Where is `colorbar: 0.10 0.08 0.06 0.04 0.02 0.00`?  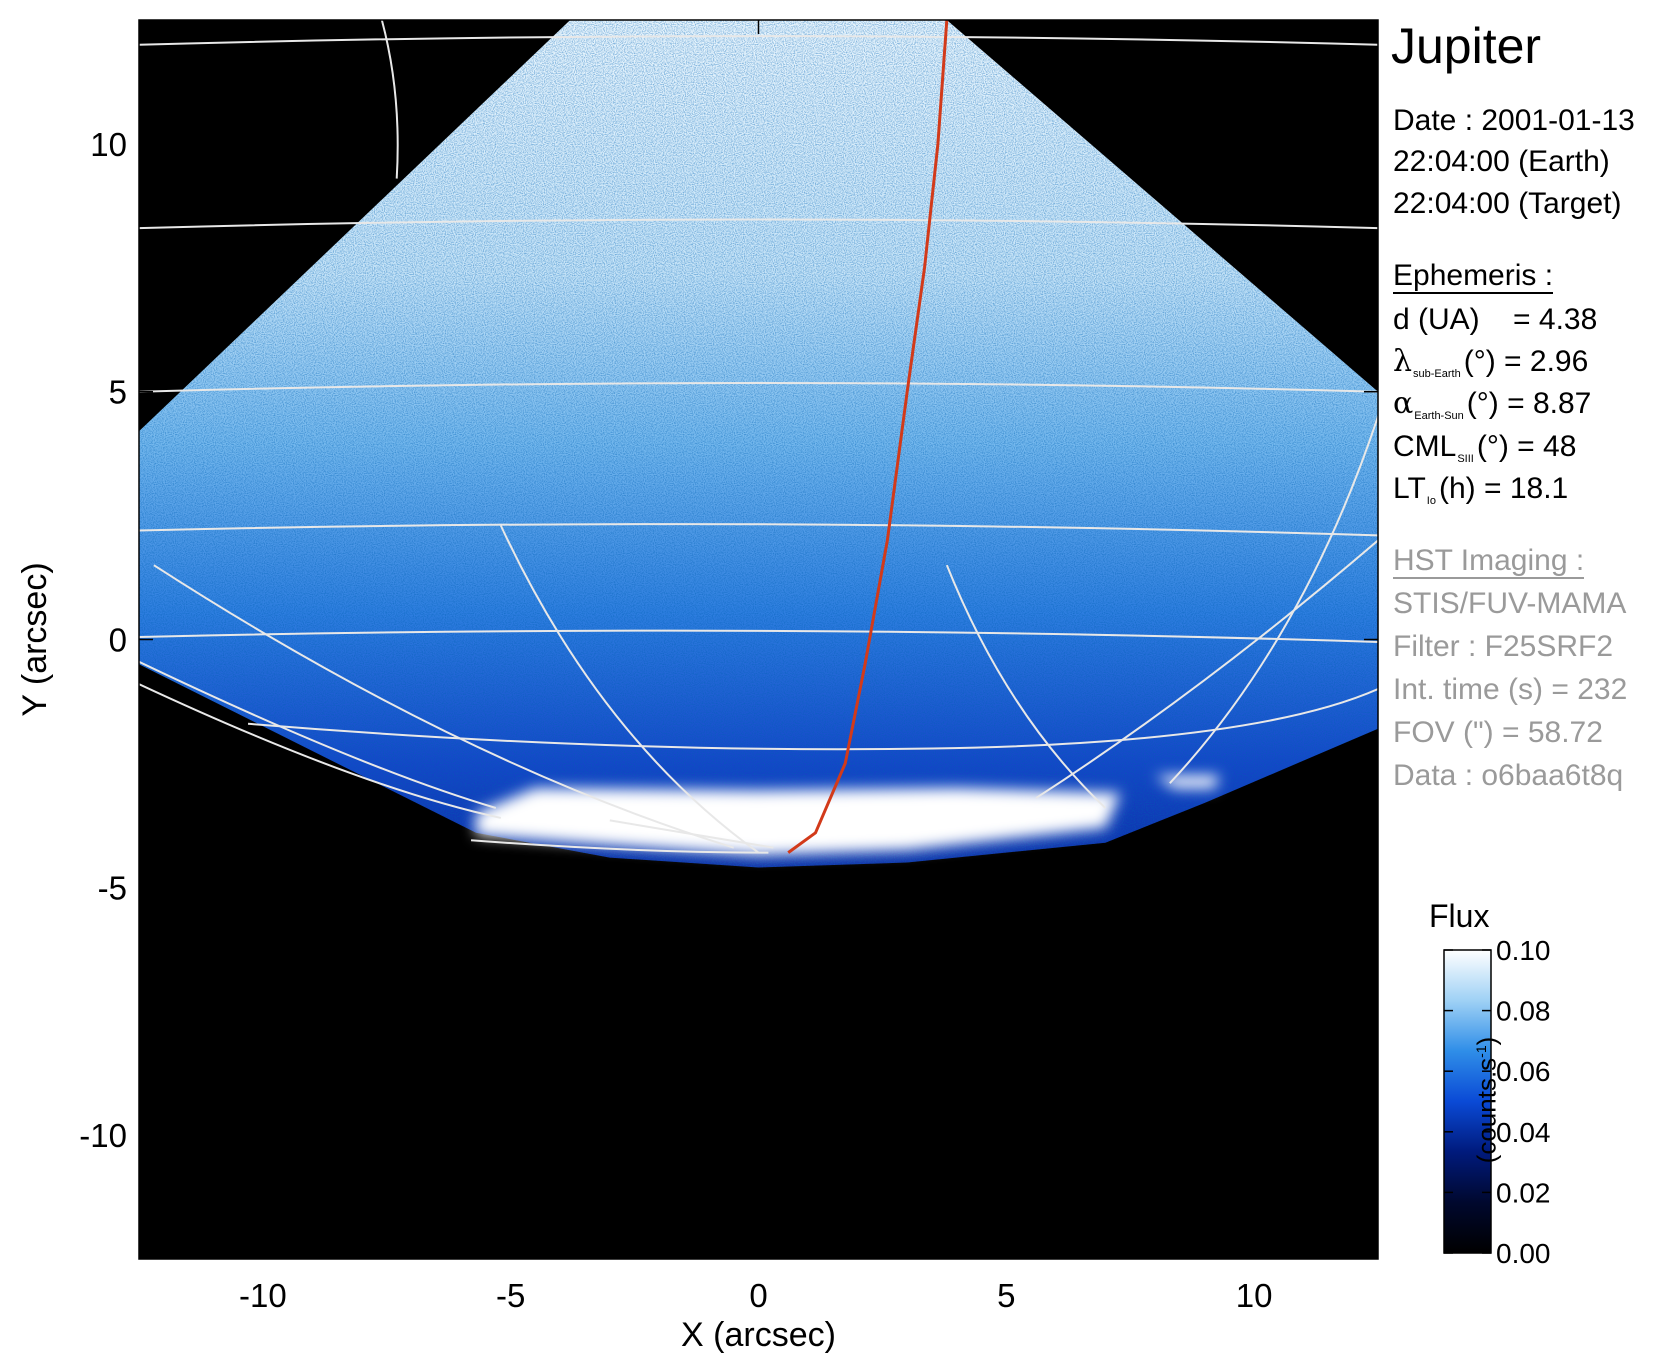 colorbar: 0.10 0.08 0.06 0.04 0.02 0.00 is located at coordinates (1497, 1102).